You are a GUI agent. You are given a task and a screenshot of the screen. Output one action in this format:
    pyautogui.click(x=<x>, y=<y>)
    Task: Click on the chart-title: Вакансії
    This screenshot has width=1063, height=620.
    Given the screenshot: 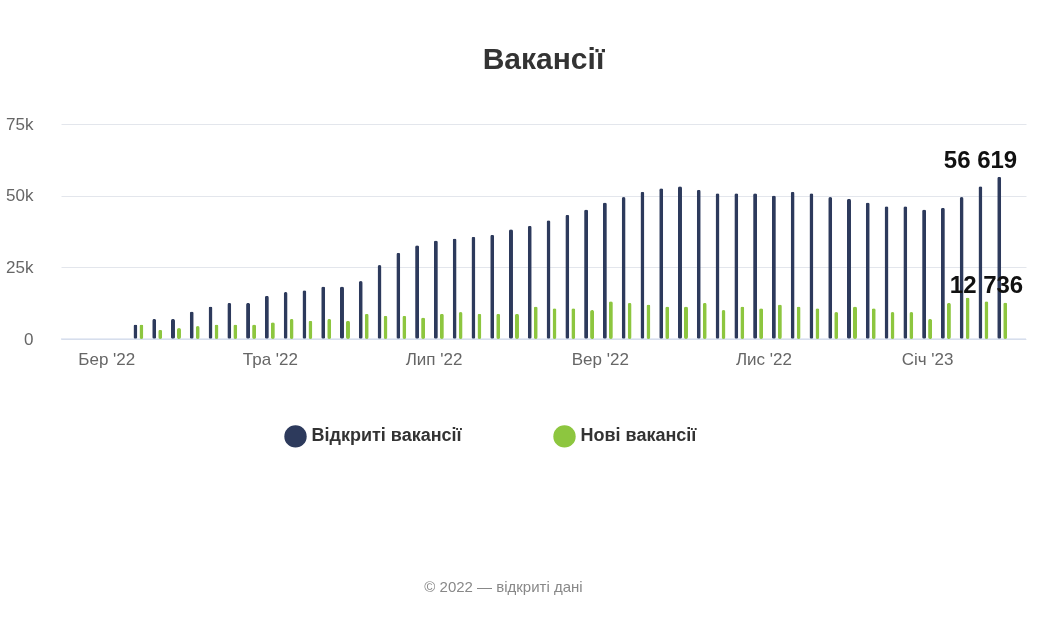 What is the action you would take?
    pyautogui.click(x=543, y=58)
    